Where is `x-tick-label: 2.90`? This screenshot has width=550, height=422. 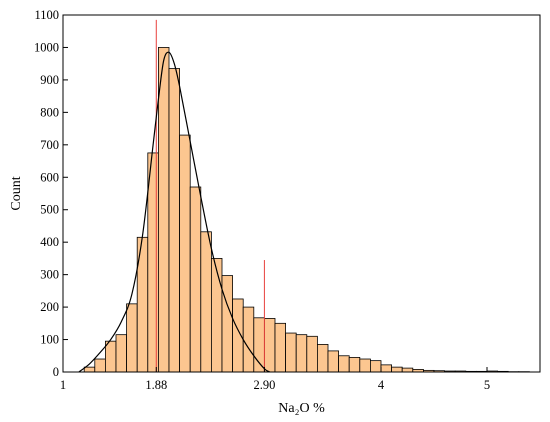 x-tick-label: 2.90 is located at coordinates (264, 385).